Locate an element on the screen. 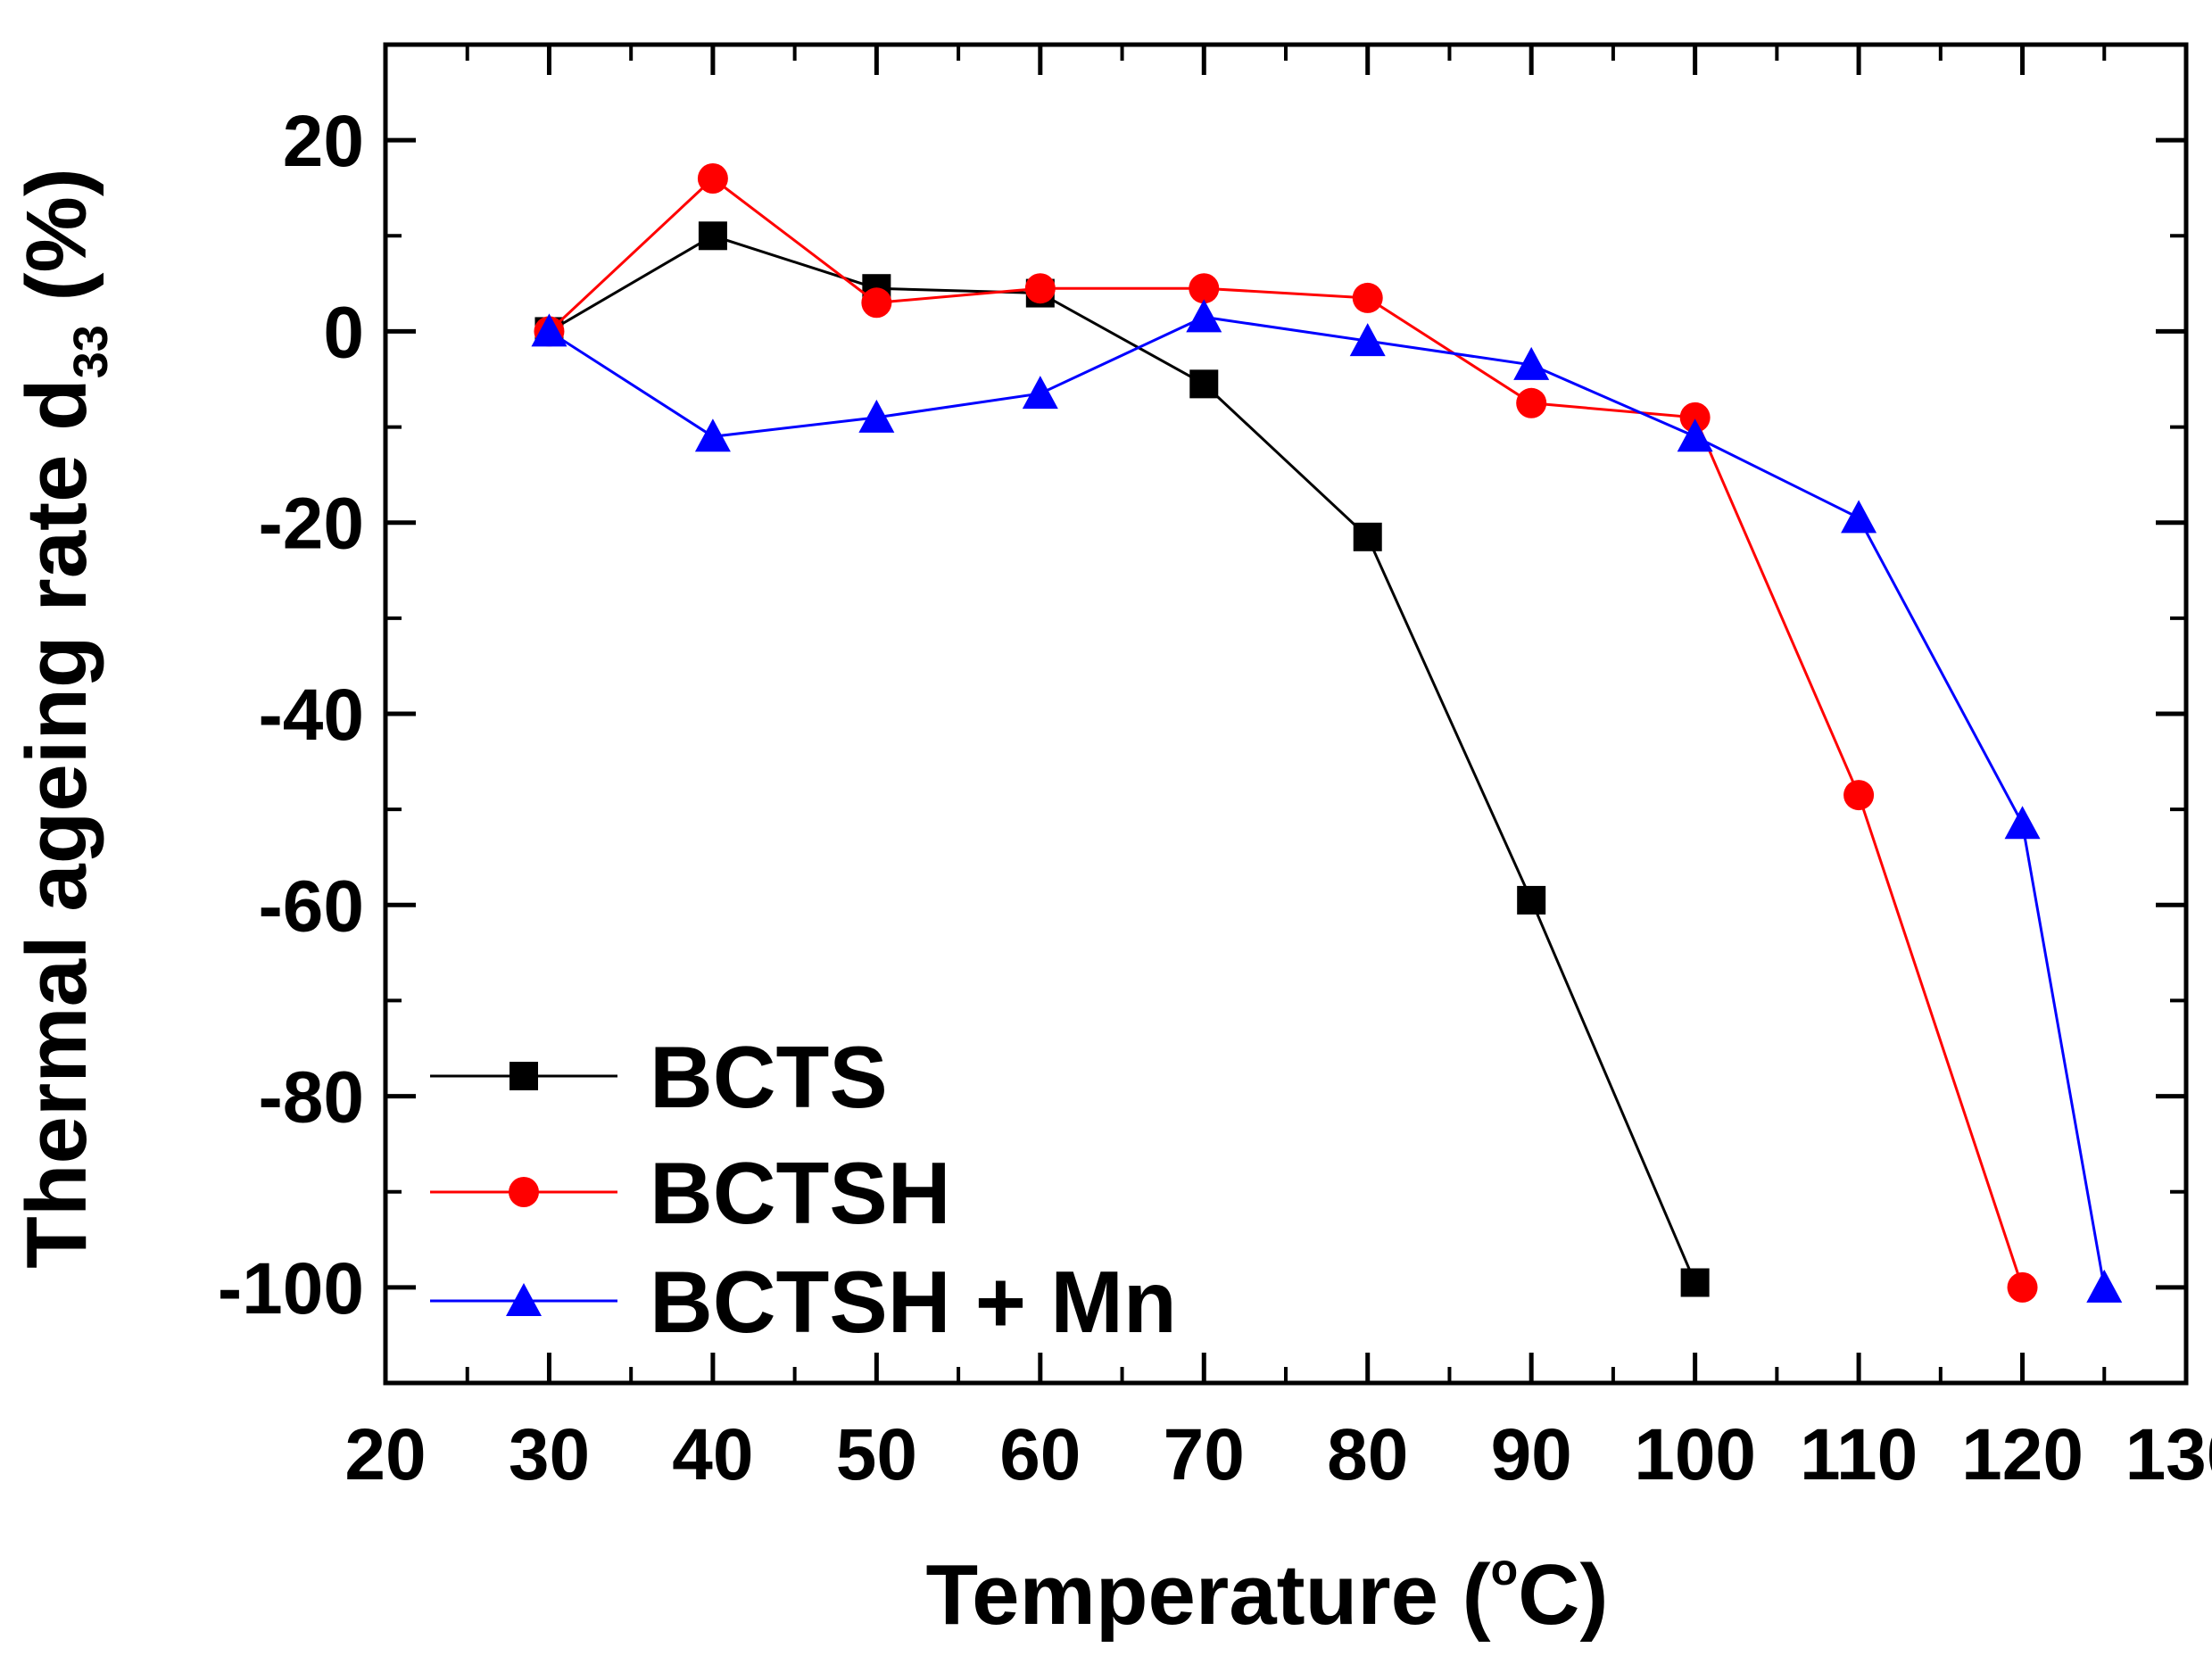  y-tick-label: 0 is located at coordinates (343, 333).